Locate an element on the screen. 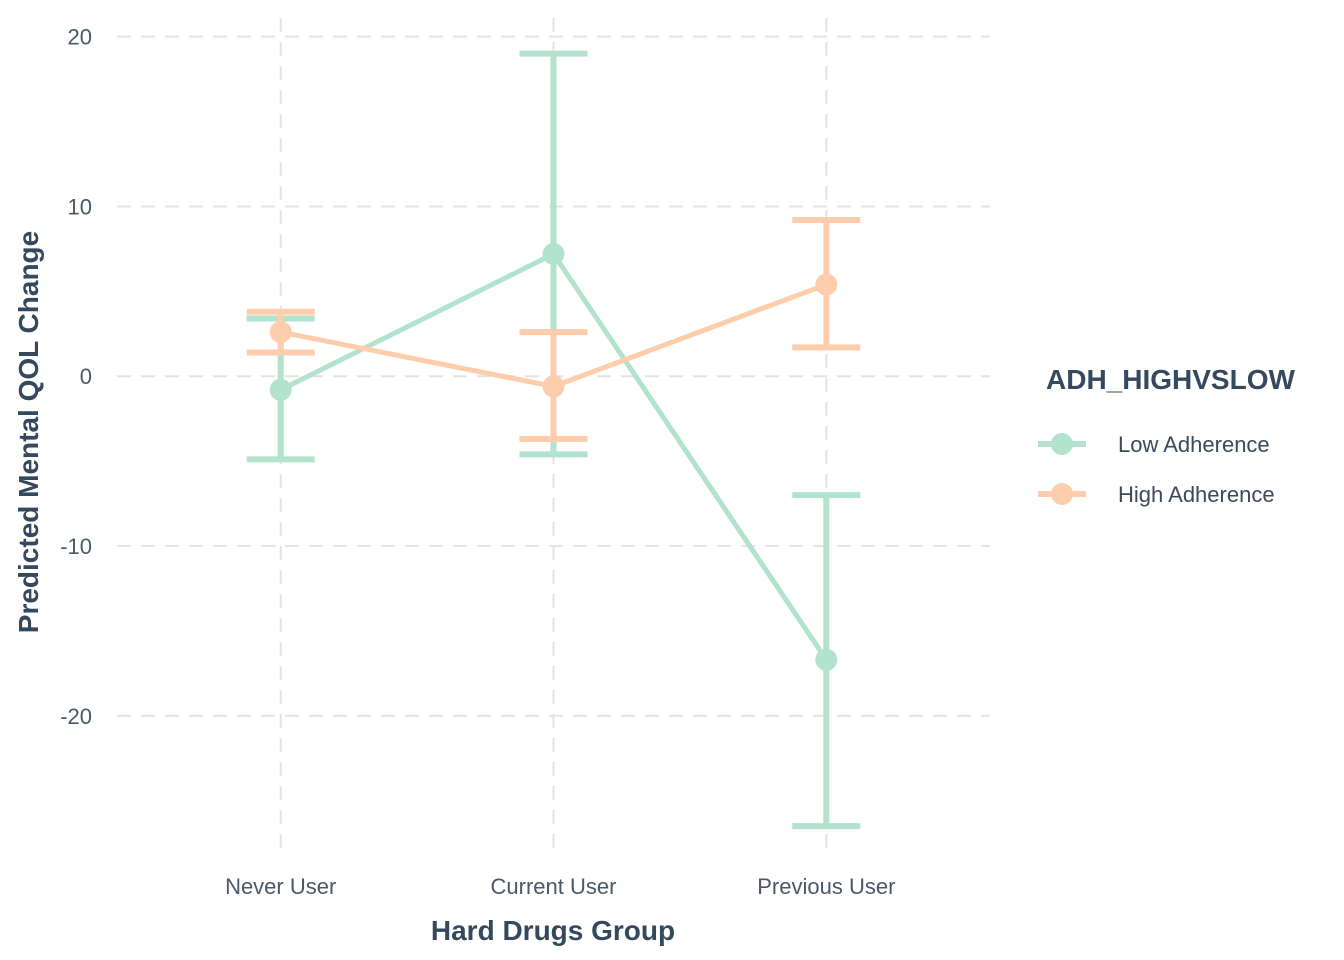  y-tick-label: -10 is located at coordinates (76, 546).